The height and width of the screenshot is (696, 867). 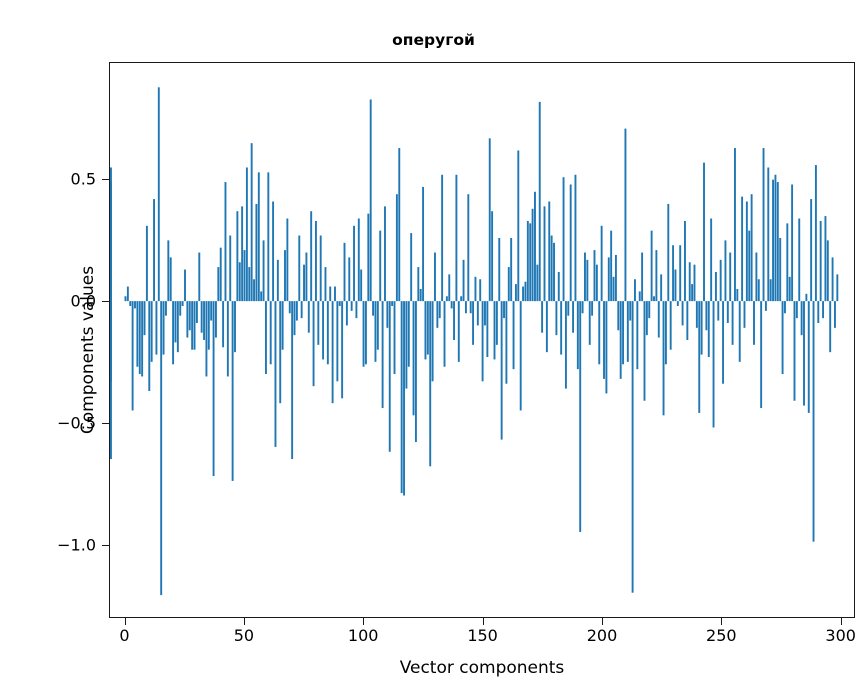 What do you see at coordinates (83, 301) in the screenshot?
I see `y-tick-label: 0.0` at bounding box center [83, 301].